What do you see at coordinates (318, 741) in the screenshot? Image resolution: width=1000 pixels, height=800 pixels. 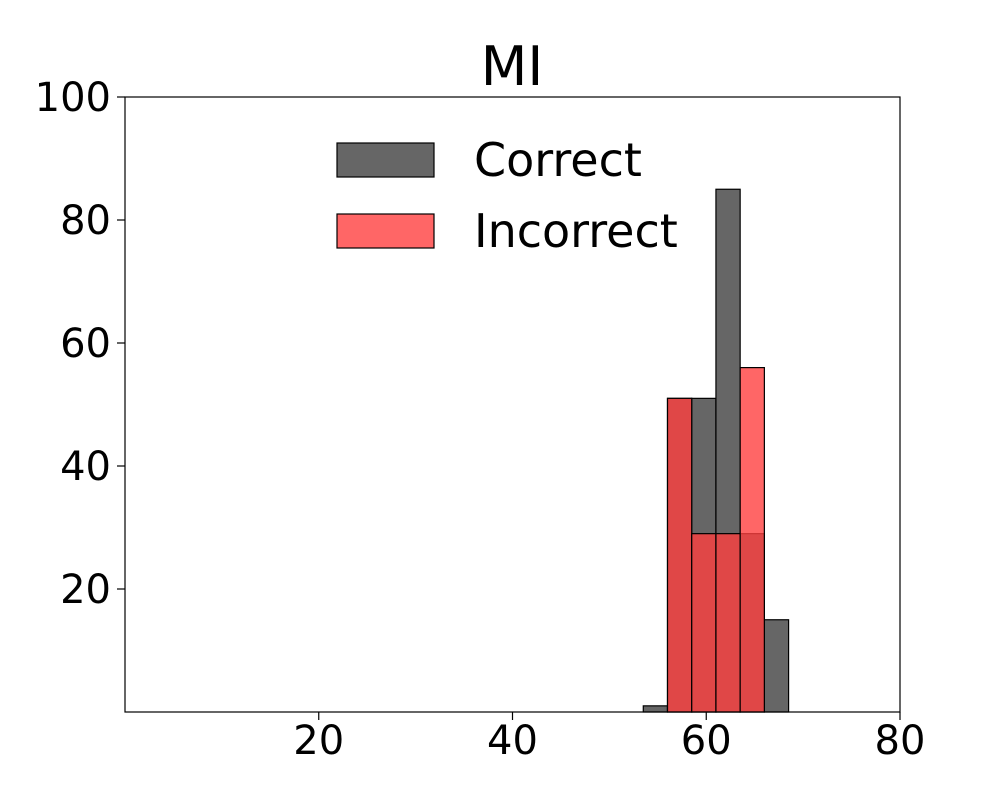 I see `x-tick-label-0: 20` at bounding box center [318, 741].